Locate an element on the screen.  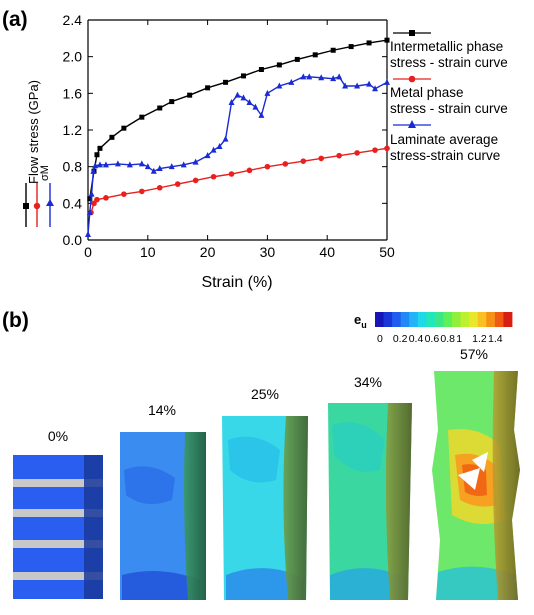
colorbar-tick-label: 1 is located at coordinates (459, 339).